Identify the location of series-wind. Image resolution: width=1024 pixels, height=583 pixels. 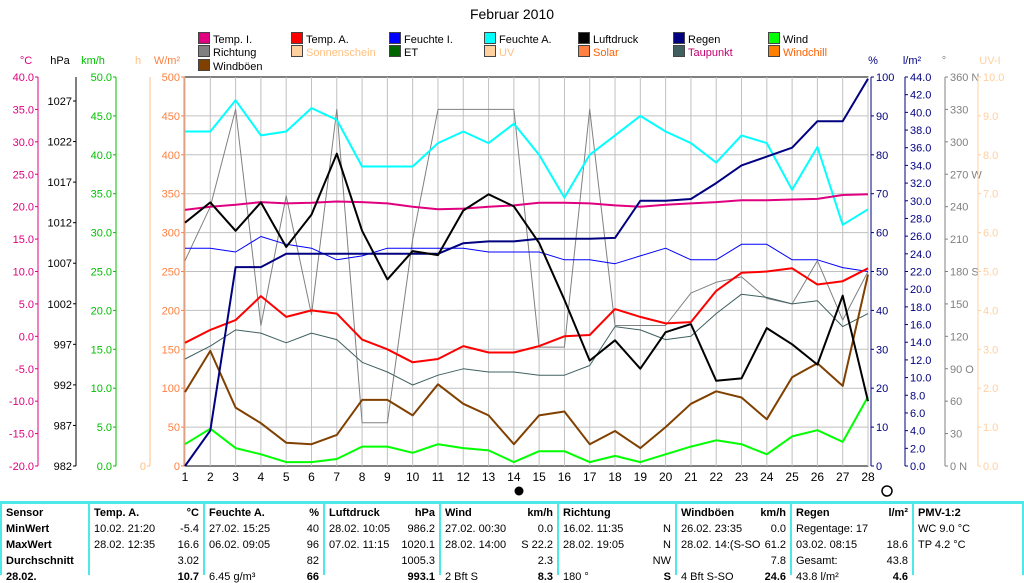
(526, 430).